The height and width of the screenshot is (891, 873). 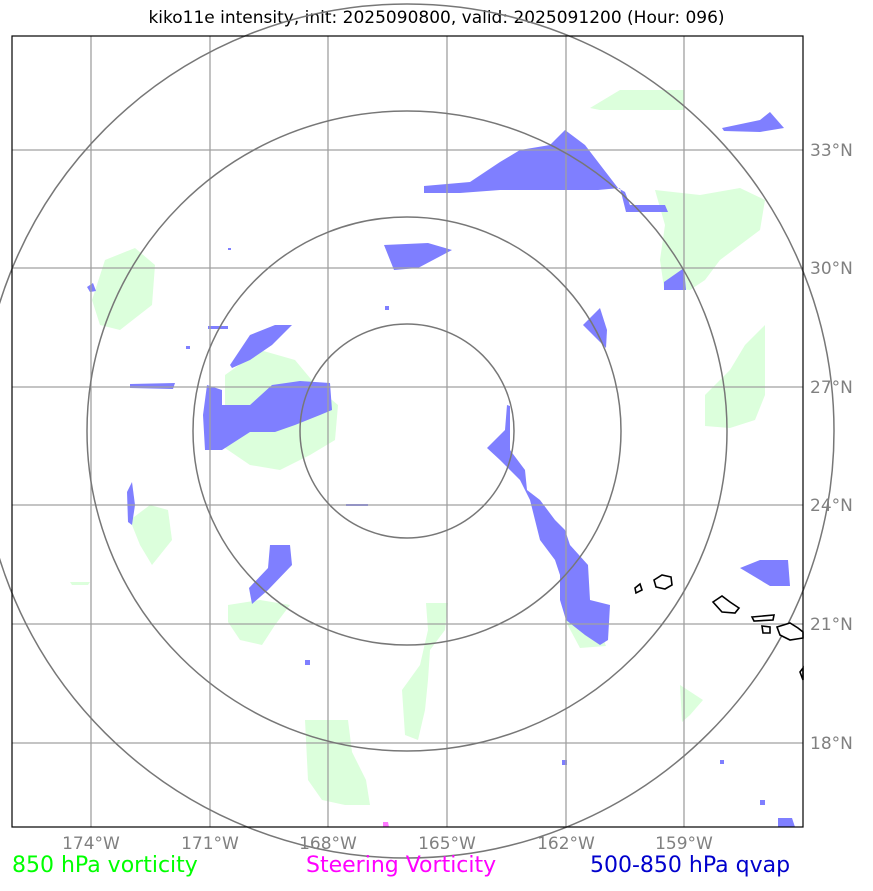 What do you see at coordinates (690, 865) in the screenshot?
I see `legend-qvap: 500-850 hPa qvap` at bounding box center [690, 865].